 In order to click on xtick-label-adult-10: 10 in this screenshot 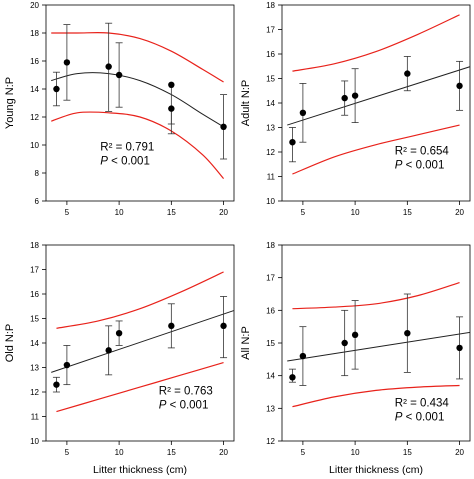, I will do `click(355, 212)`.